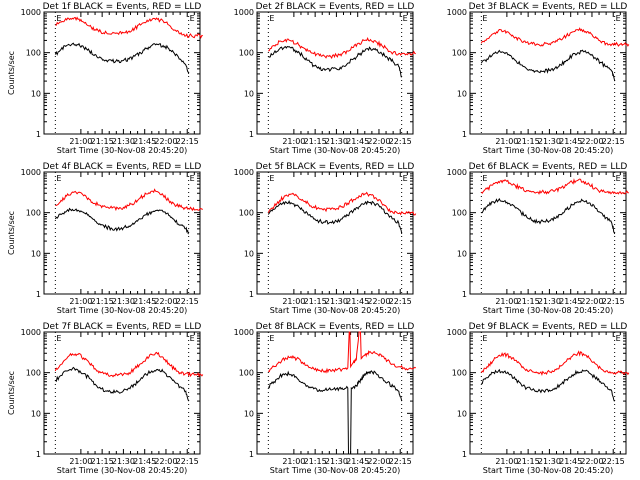 Image resolution: width=640 pixels, height=480 pixels. What do you see at coordinates (548, 327) in the screenshot?
I see `panel-title: Det 9f BLACK = Events, RED = LLD` at bounding box center [548, 327].